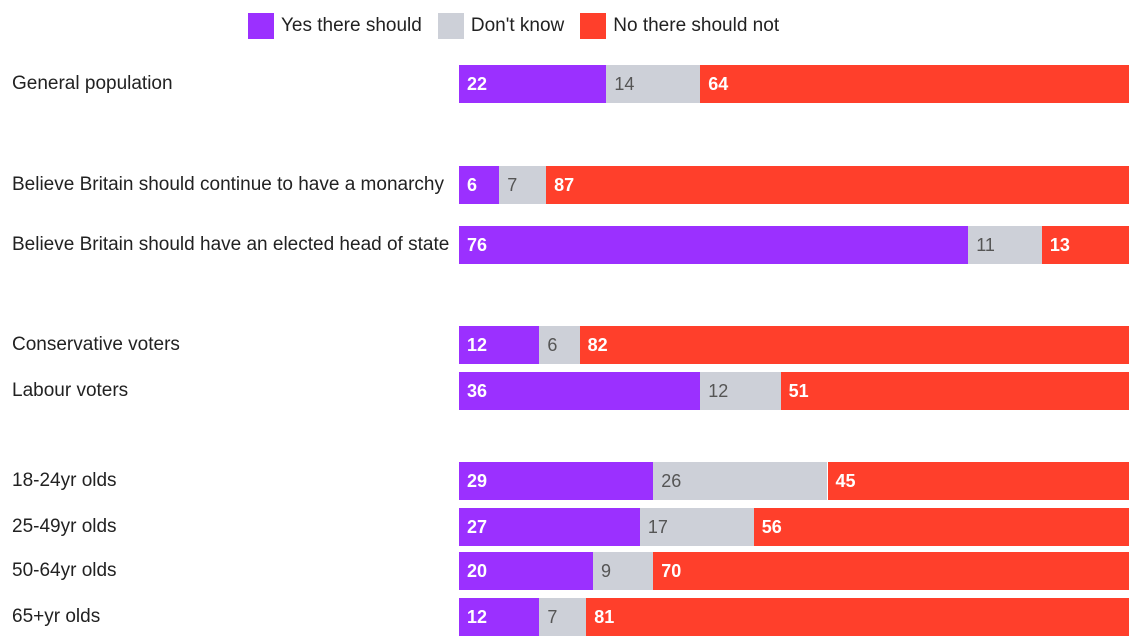 The image size is (1129, 636). Describe the element at coordinates (1085, 245) in the screenshot. I see `bar-no-elected-head-supporters: 13` at that location.